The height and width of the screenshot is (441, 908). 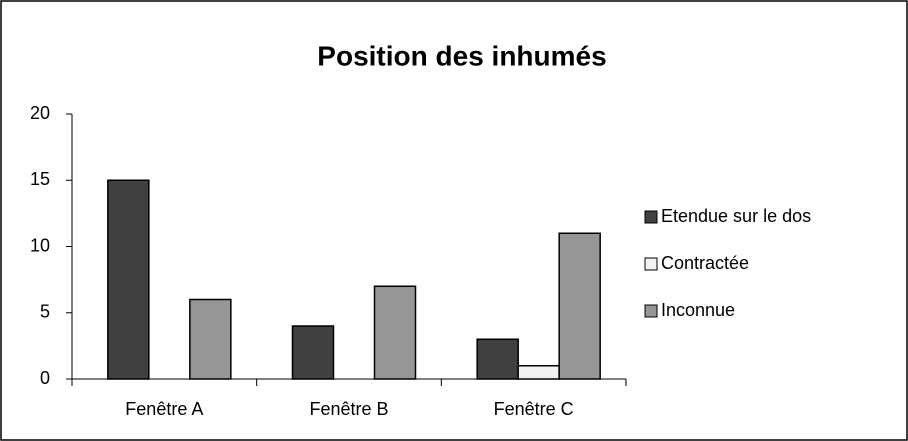 What do you see at coordinates (348, 409) in the screenshot?
I see `x-tick-label: Fenêtre B` at bounding box center [348, 409].